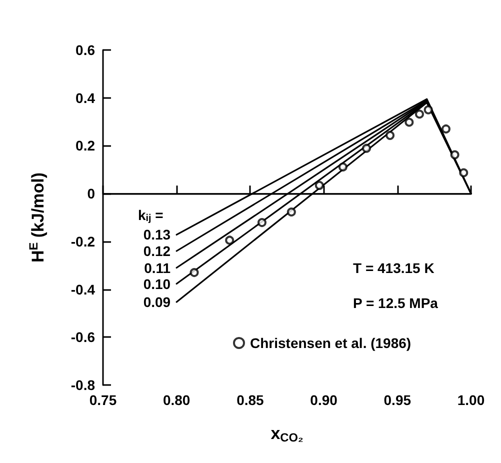 The height and width of the screenshot is (463, 501). I want to click on legend-label: Christensen et al. (1986), so click(331, 343).